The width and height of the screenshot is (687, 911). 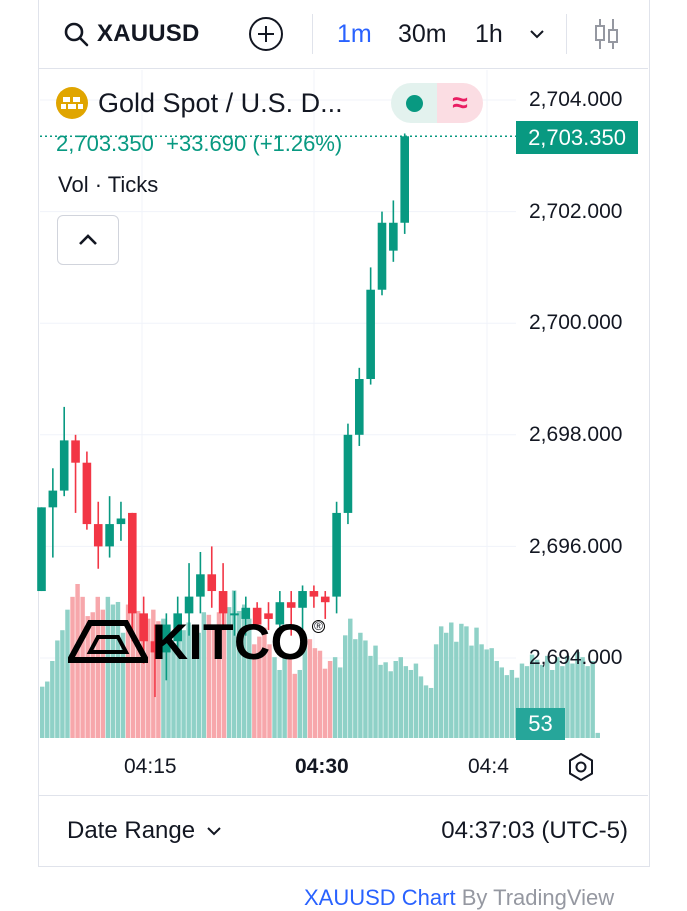 I want to click on registered-icon: ®, so click(x=319, y=626).